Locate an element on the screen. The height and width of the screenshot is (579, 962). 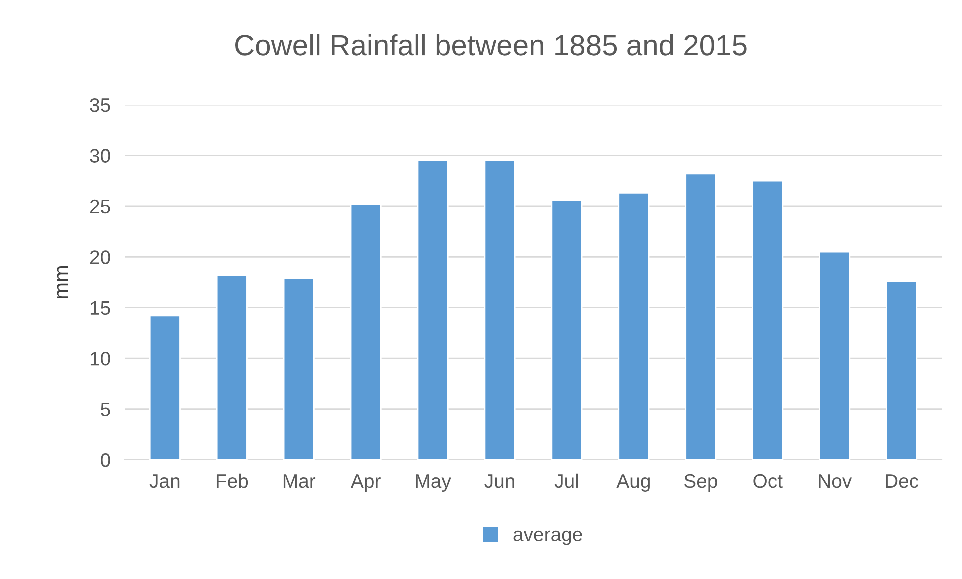
y-axis-title: mm is located at coordinates (62, 282).